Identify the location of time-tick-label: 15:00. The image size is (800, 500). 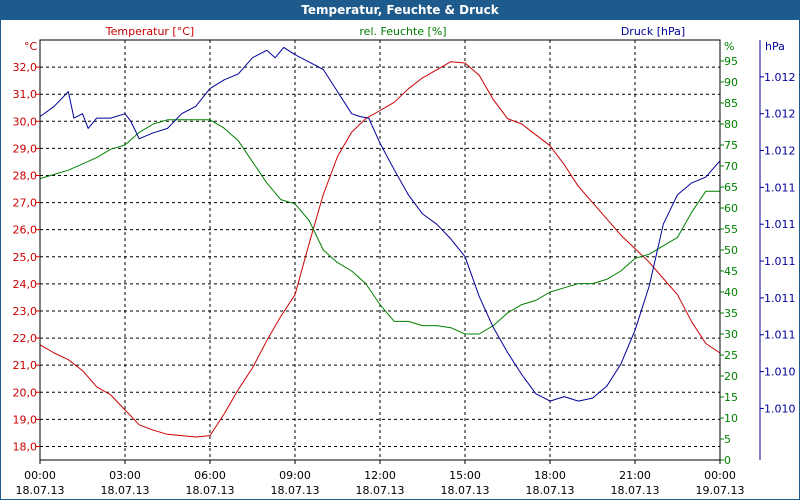
(465, 475).